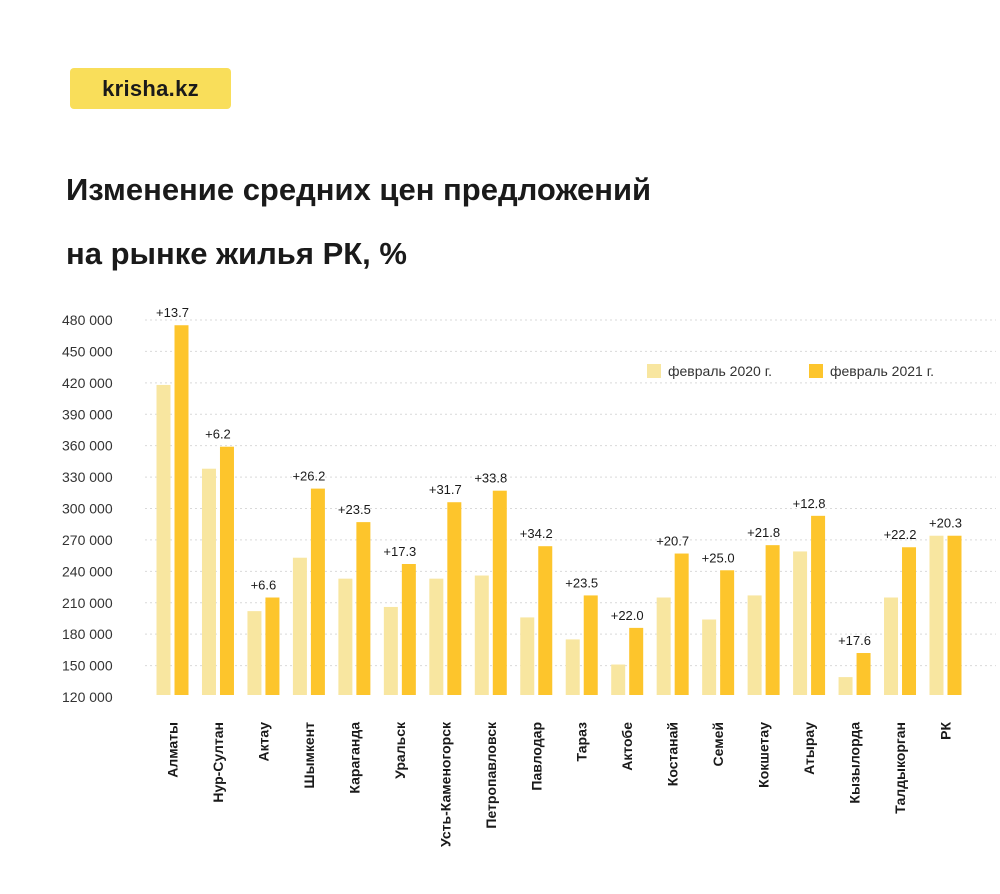  Describe the element at coordinates (87, 414) in the screenshot. I see `y-tick-label: 390 000` at that location.